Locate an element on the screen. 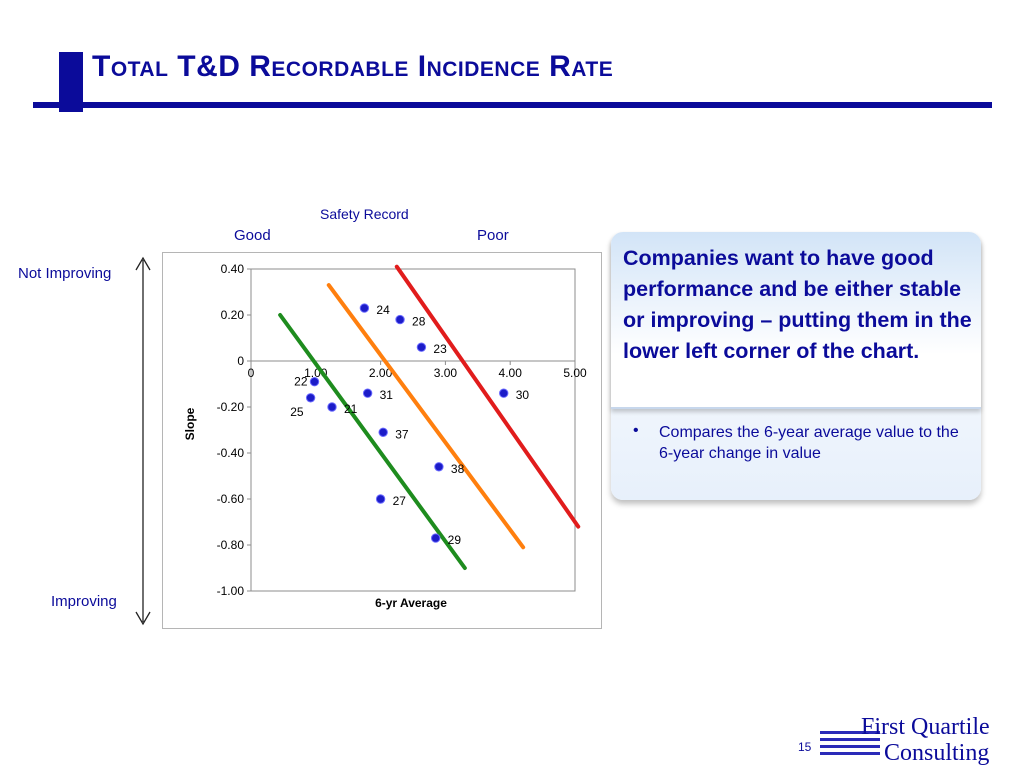  reference-line-red is located at coordinates (487, 396).